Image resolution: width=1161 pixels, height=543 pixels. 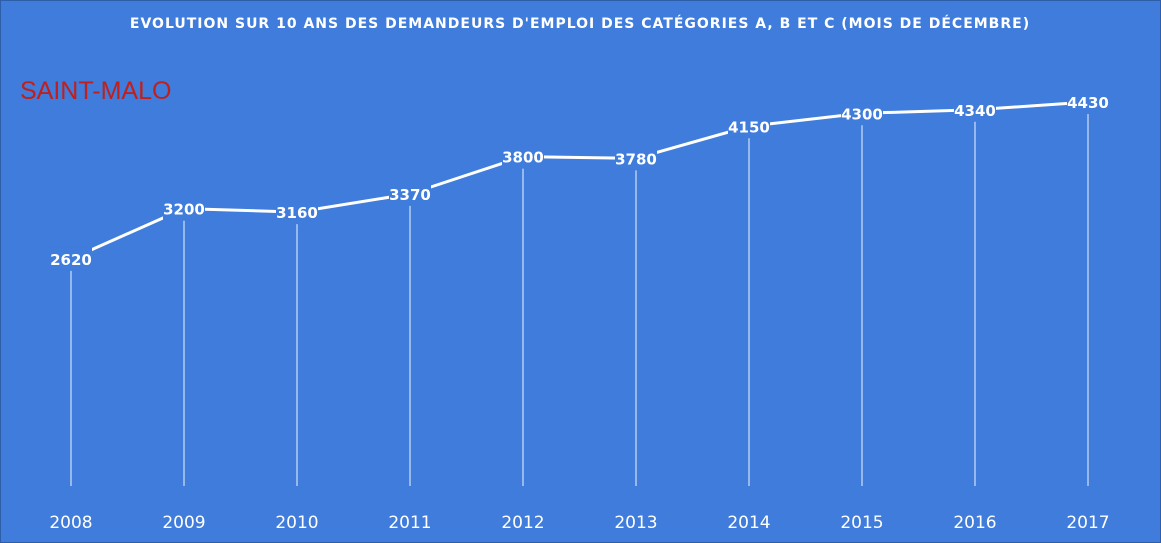 I want to click on data-label-2011: 3370, so click(x=410, y=195).